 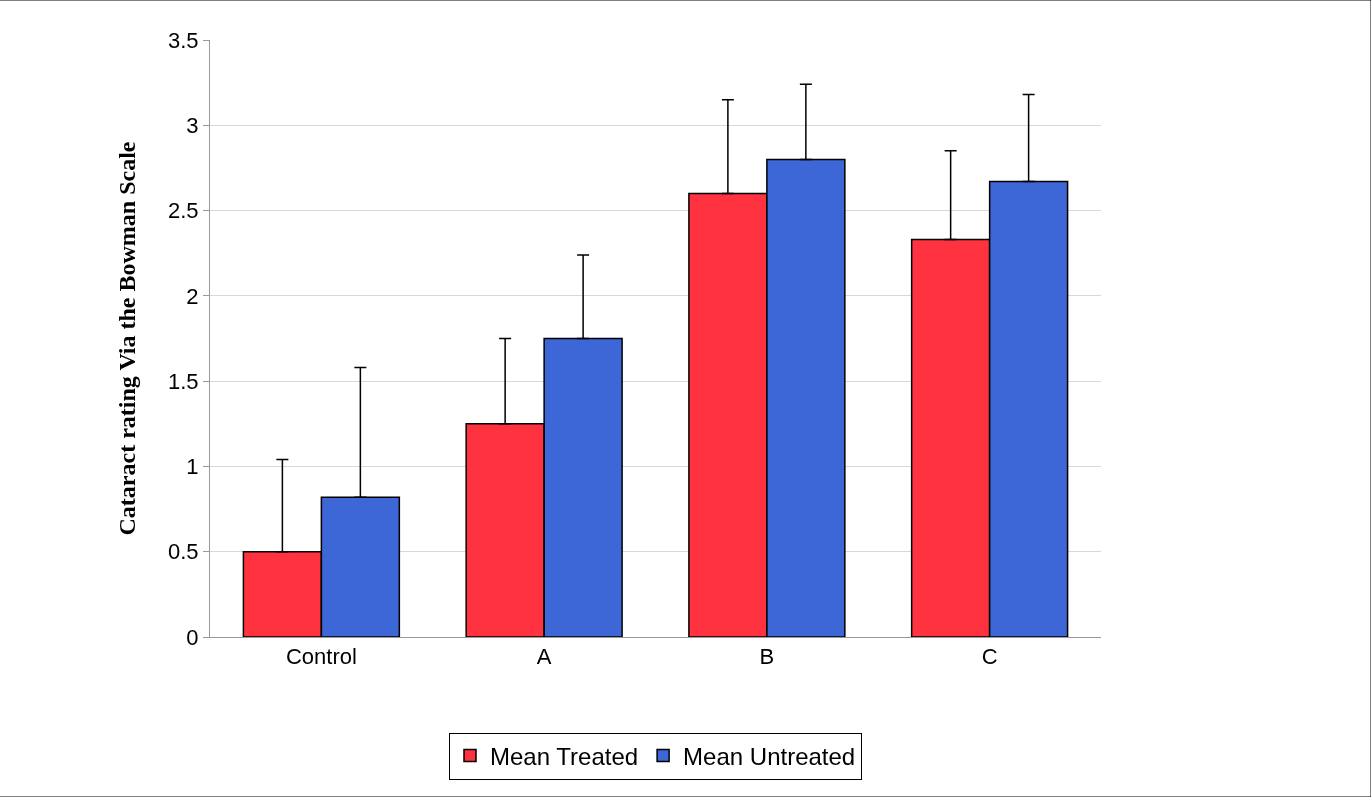 What do you see at coordinates (544, 657) in the screenshot?
I see `x-tick-label: A` at bounding box center [544, 657].